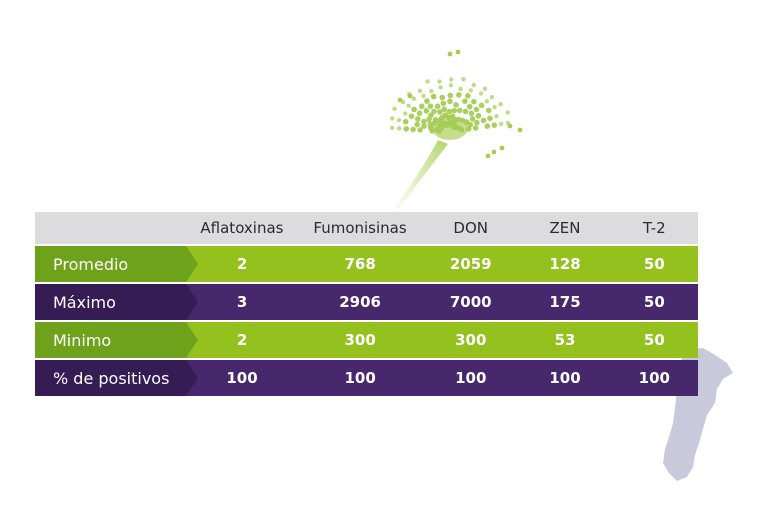 The image size is (768, 512). Describe the element at coordinates (565, 228) in the screenshot. I see `column-header: ZEN` at that location.